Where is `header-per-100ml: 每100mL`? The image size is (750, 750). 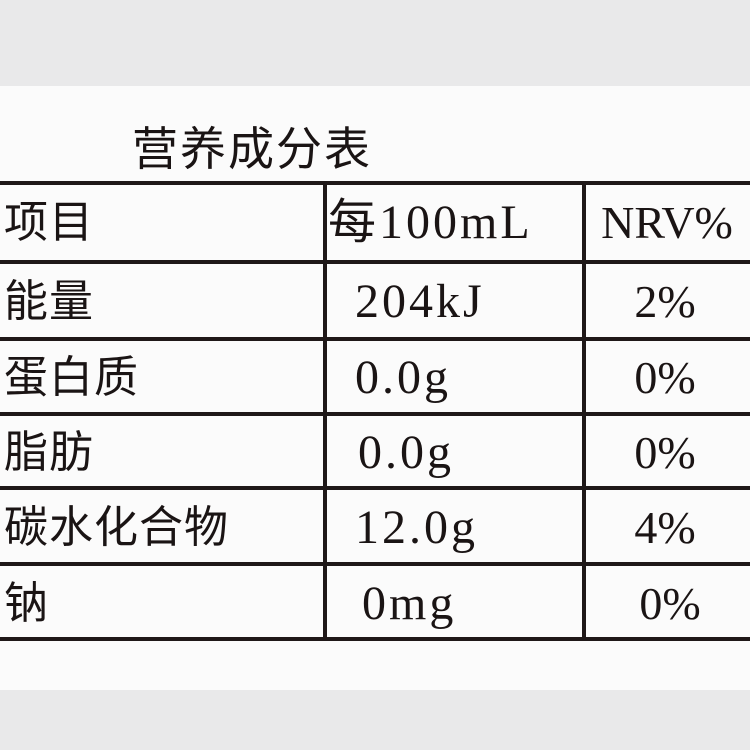 header-per-100ml: 每100mL is located at coordinates (430, 222).